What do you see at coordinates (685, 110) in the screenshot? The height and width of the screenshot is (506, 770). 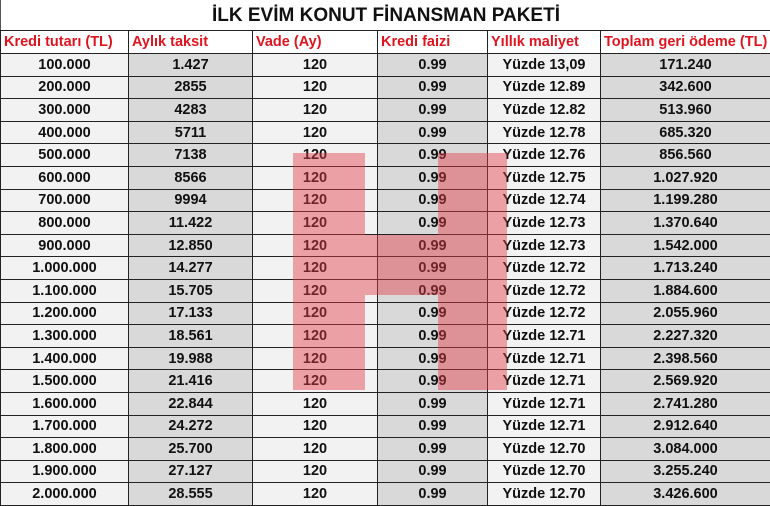 I see `cell-total-repayment: 513.960` at bounding box center [685, 110].